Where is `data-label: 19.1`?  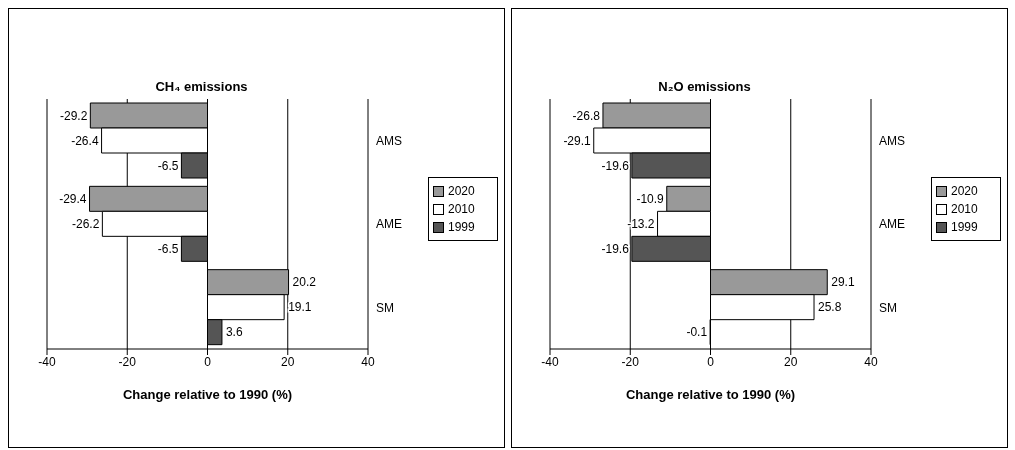 data-label: 19.1 is located at coordinates (300, 307).